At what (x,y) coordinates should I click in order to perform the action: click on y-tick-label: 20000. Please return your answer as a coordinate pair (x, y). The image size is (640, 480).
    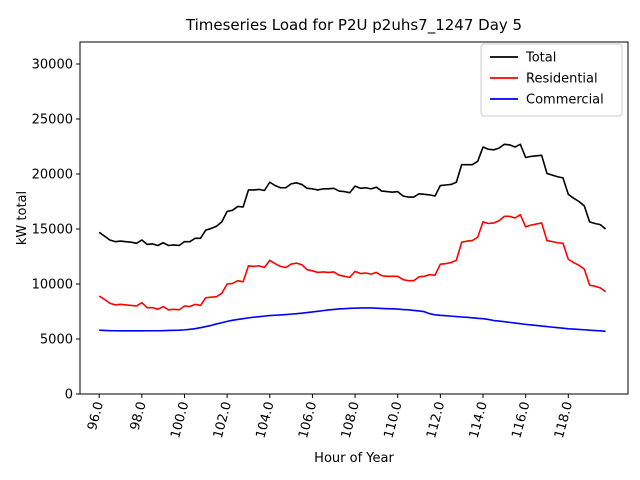
    Looking at the image, I should click on (52, 175).